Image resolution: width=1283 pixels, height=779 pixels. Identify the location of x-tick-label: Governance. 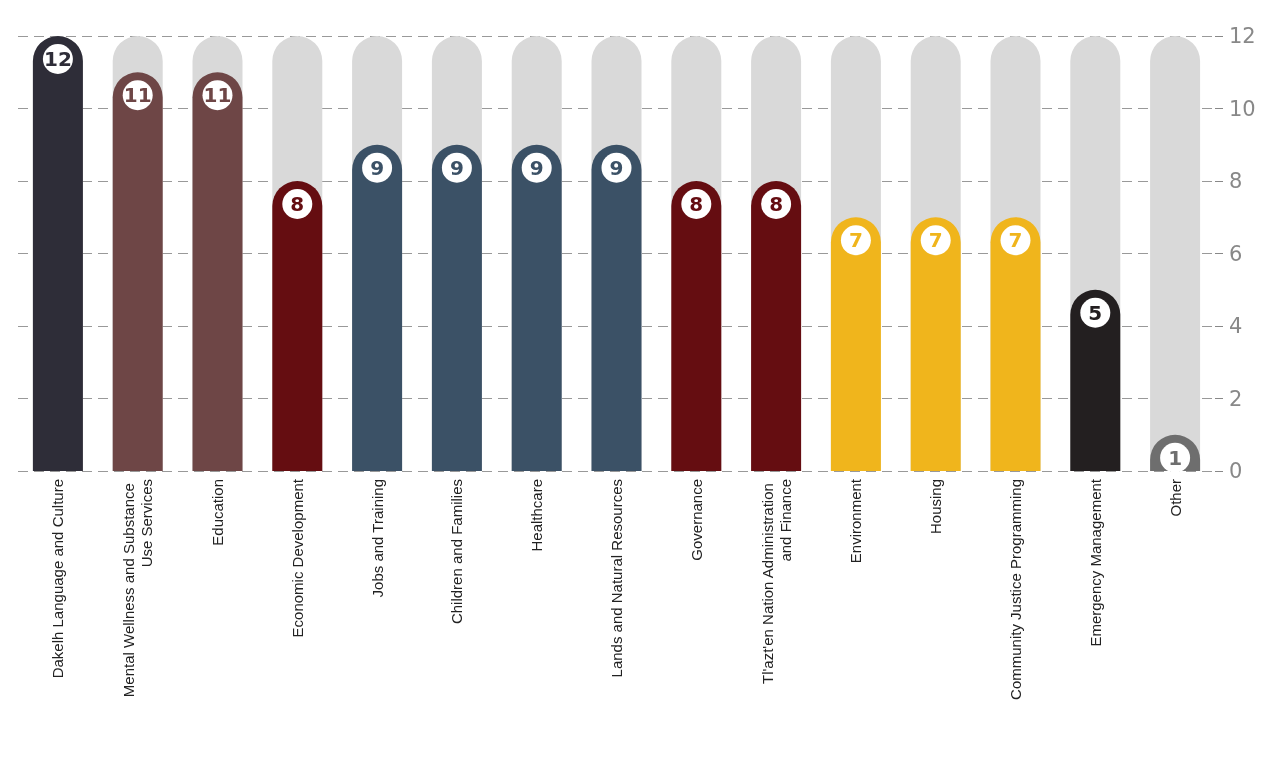
(696, 520).